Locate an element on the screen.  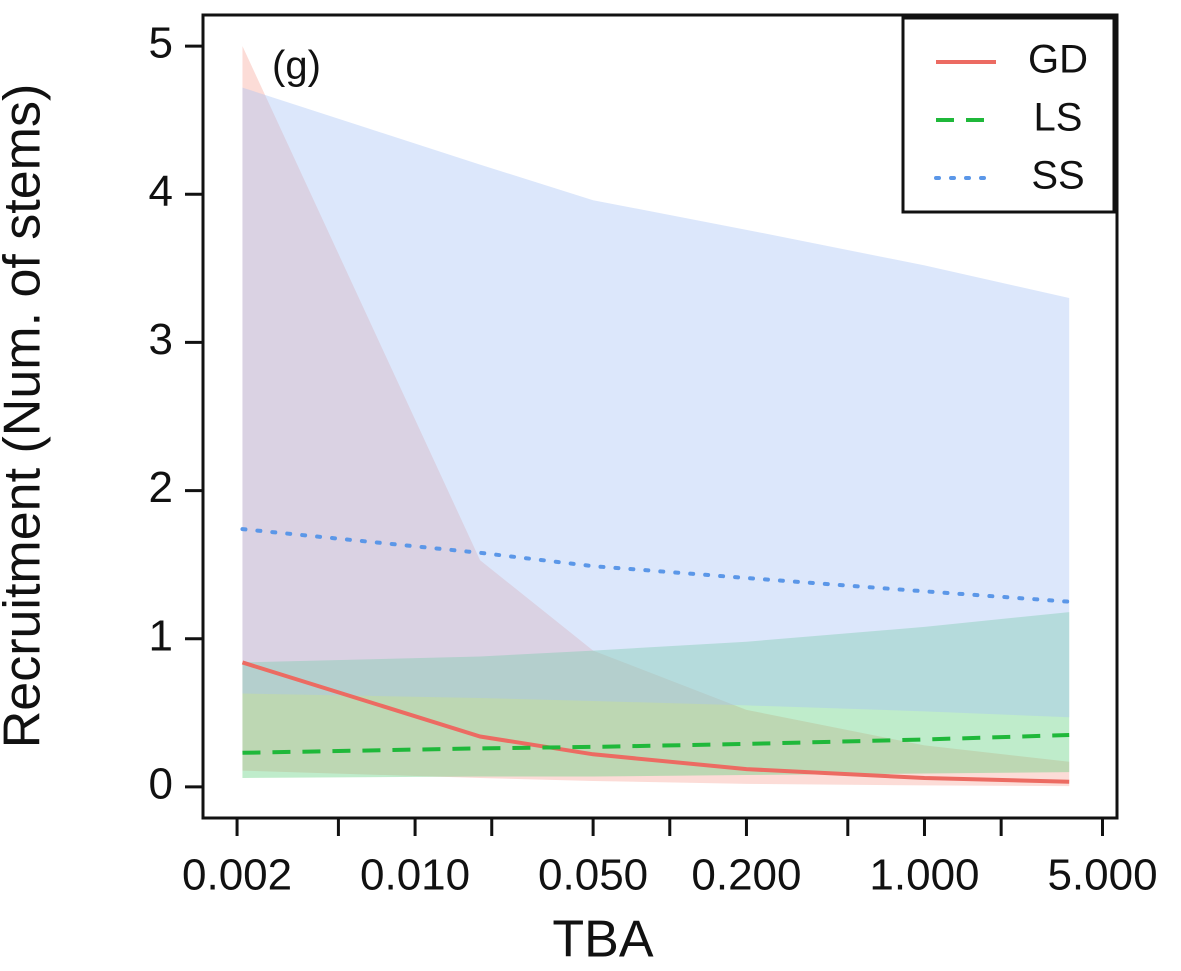
y-tick-label: 0 is located at coordinates (161, 784).